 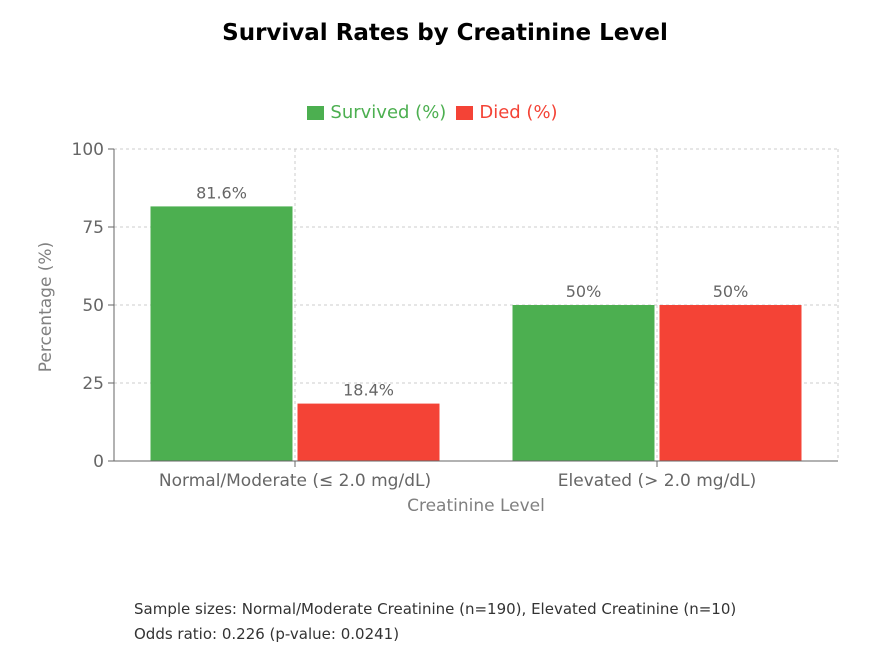 What do you see at coordinates (93, 228) in the screenshot?
I see `y-tick-label: 75` at bounding box center [93, 228].